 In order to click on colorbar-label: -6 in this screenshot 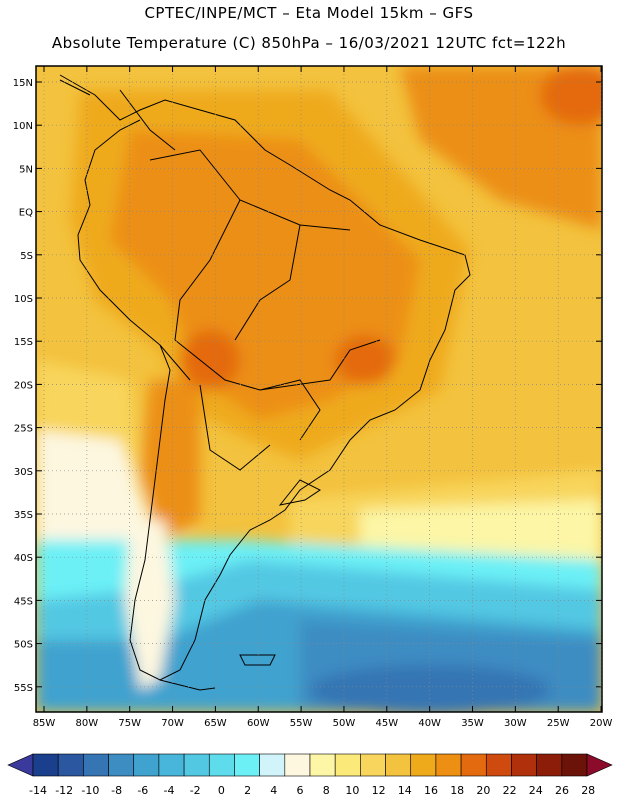, I will do `click(142, 790)`.